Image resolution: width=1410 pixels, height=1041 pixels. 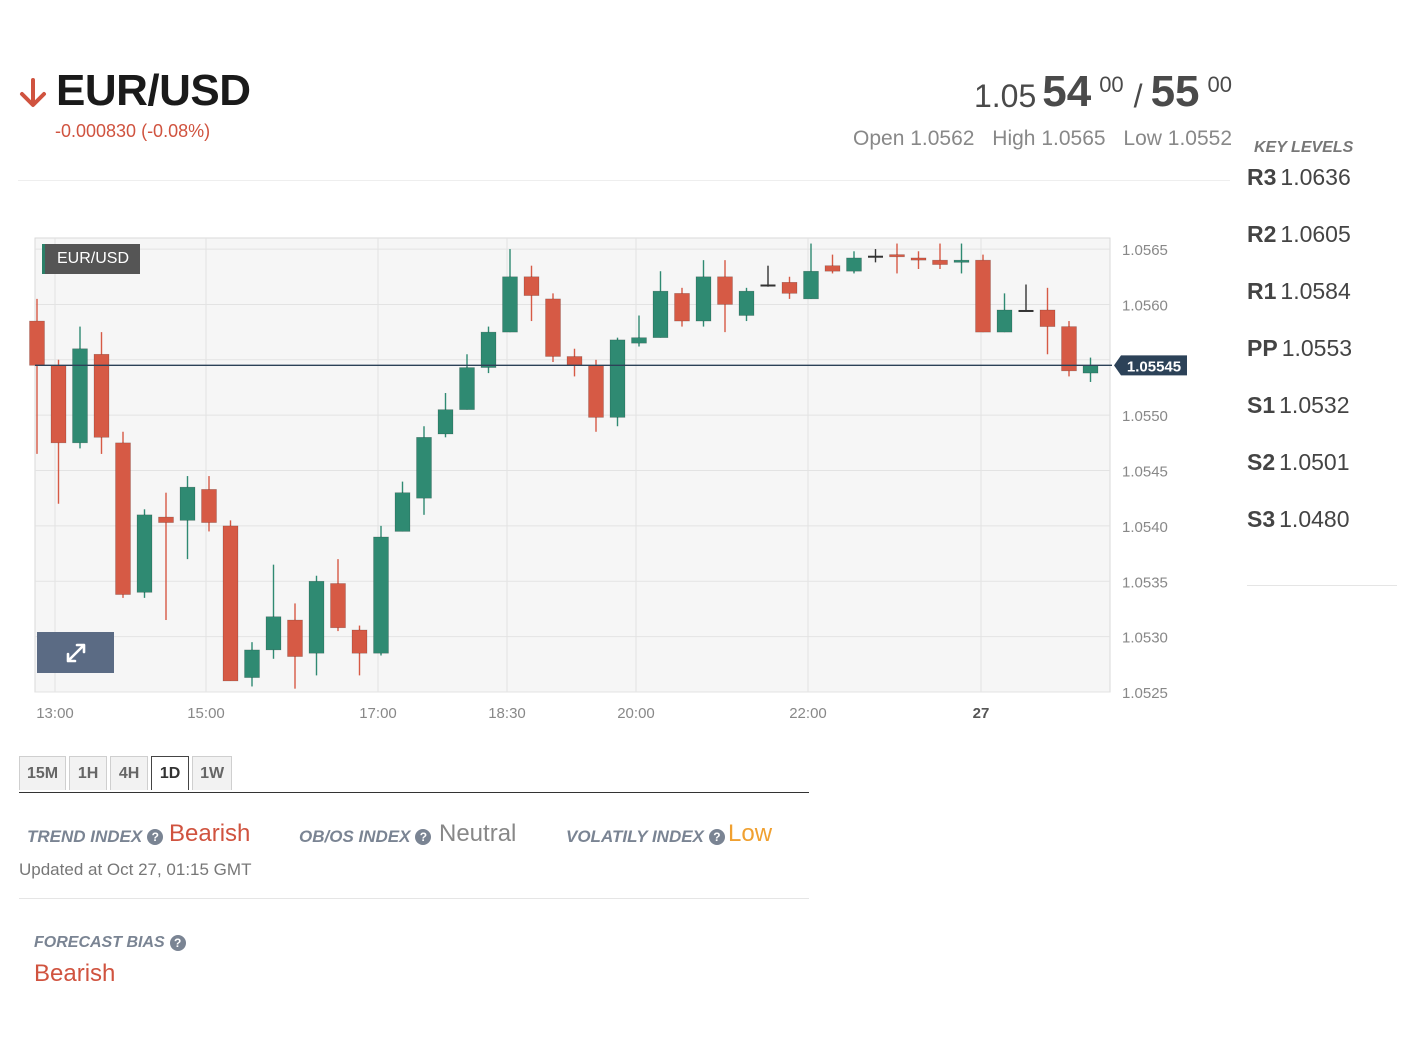 What do you see at coordinates (1304, 147) in the screenshot?
I see `key-levels-title: KEY LEVELS` at bounding box center [1304, 147].